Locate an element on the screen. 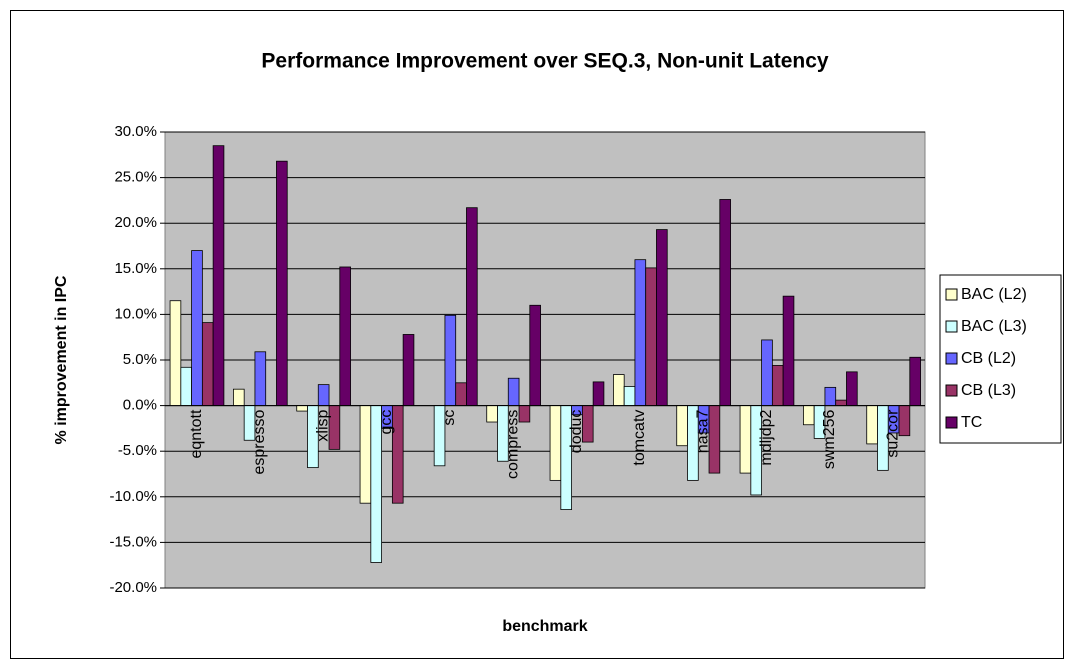 The width and height of the screenshot is (1074, 669). x-tick-label: nasa7 is located at coordinates (703, 431).